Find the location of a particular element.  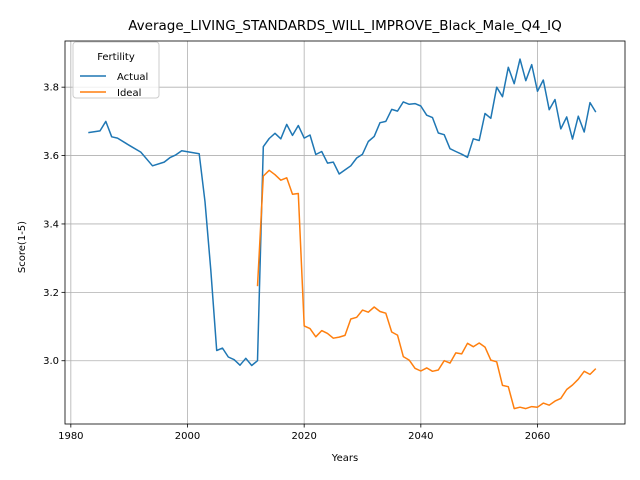

legend-label-ideal: Ideal is located at coordinates (129, 93).